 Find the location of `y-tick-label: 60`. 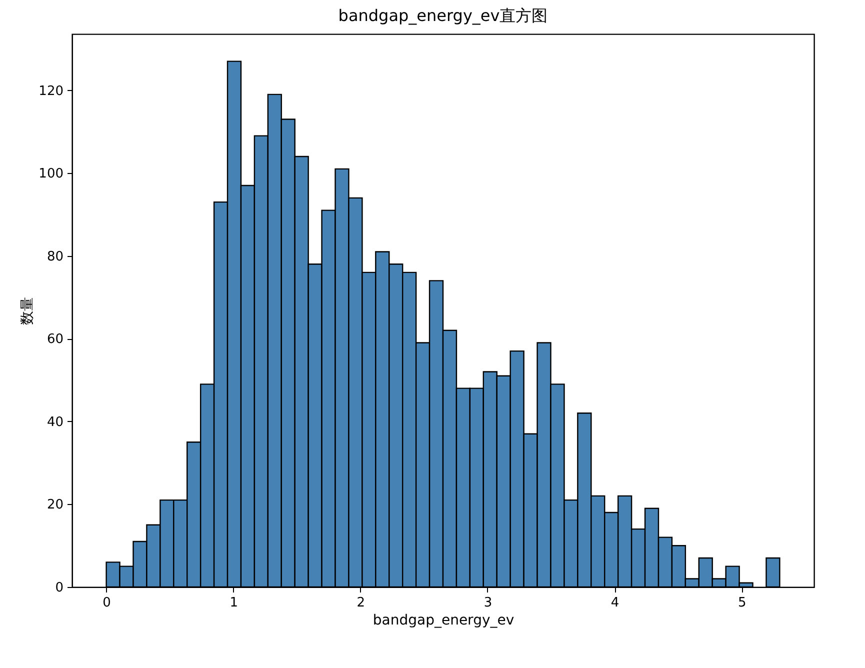

y-tick-label: 60 is located at coordinates (55, 340).